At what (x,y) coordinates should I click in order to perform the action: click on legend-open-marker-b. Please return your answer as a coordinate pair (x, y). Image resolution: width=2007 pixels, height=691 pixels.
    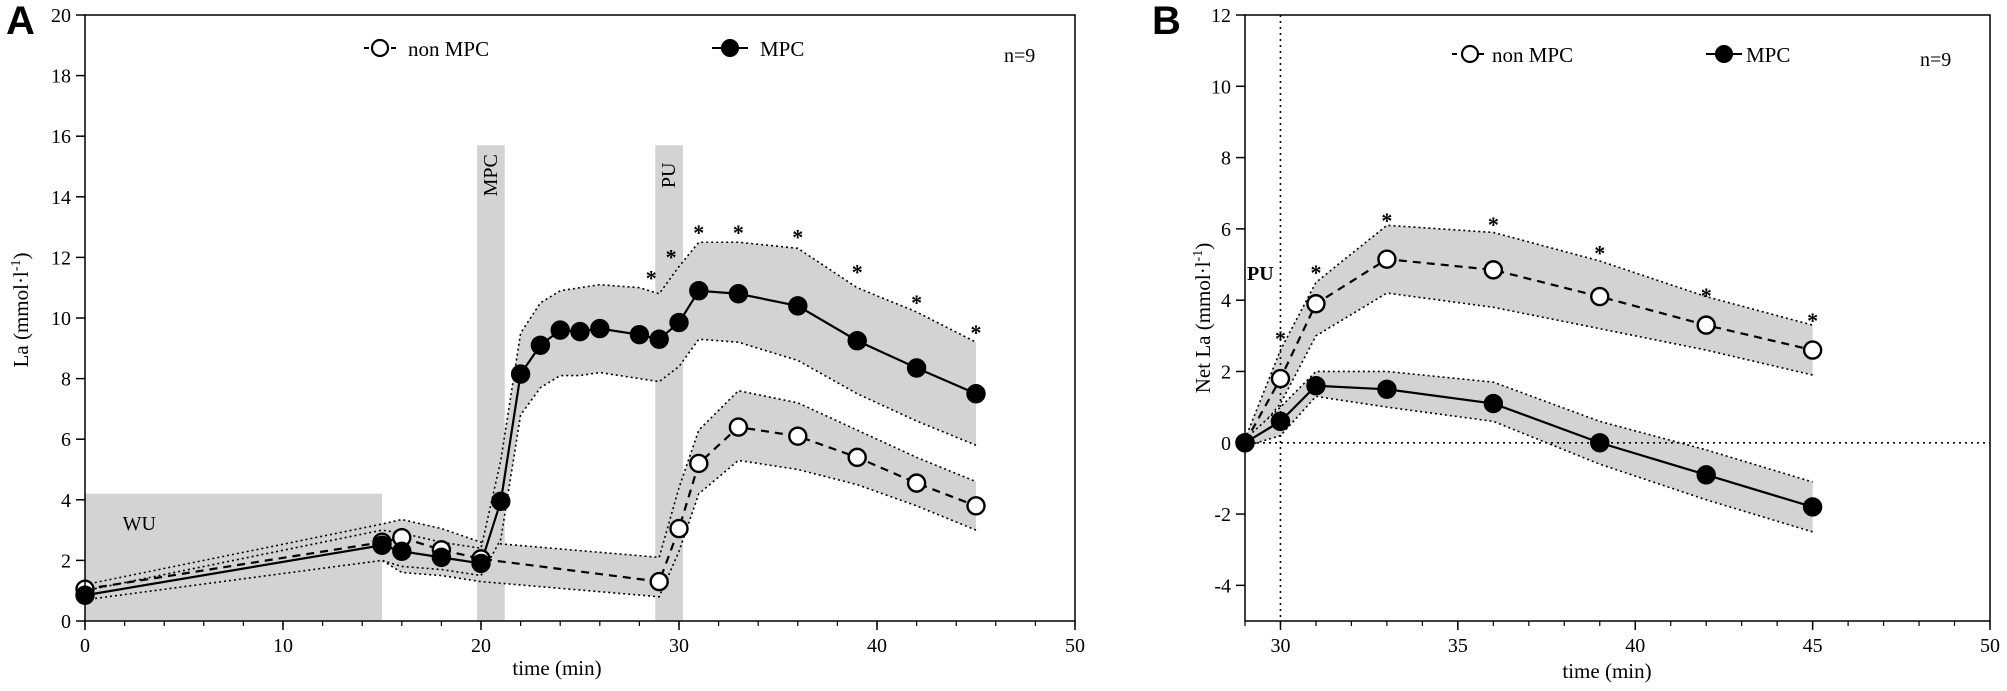
    Looking at the image, I should click on (1470, 54).